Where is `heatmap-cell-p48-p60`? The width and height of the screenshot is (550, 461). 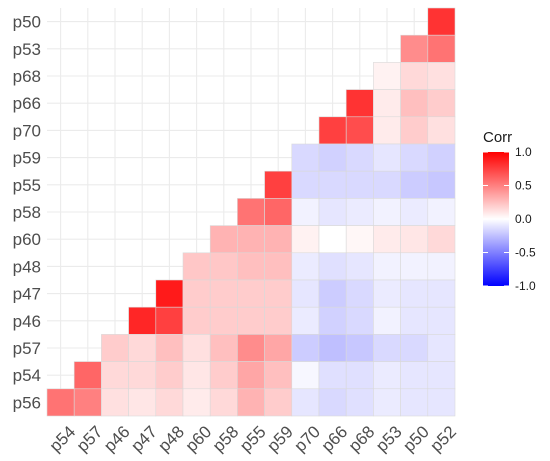 heatmap-cell-p48-p60 is located at coordinates (196, 266).